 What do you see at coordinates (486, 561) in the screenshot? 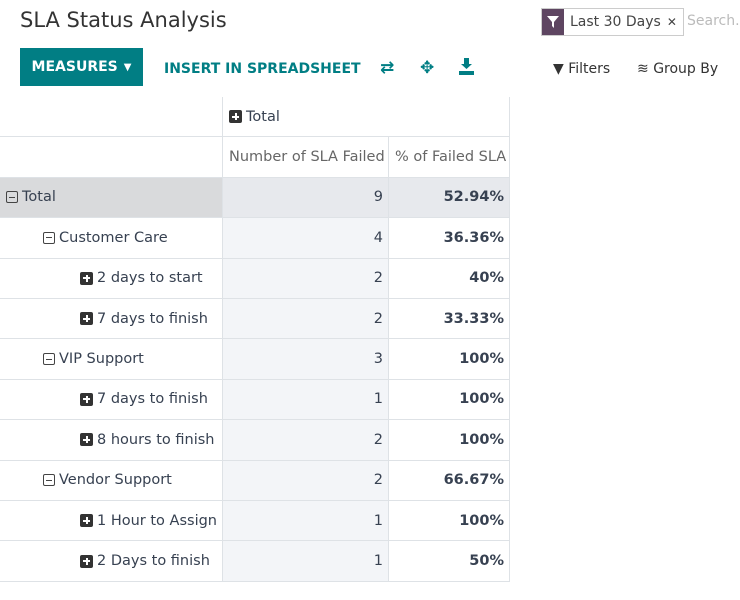
I see `cell-text: 50%` at bounding box center [486, 561].